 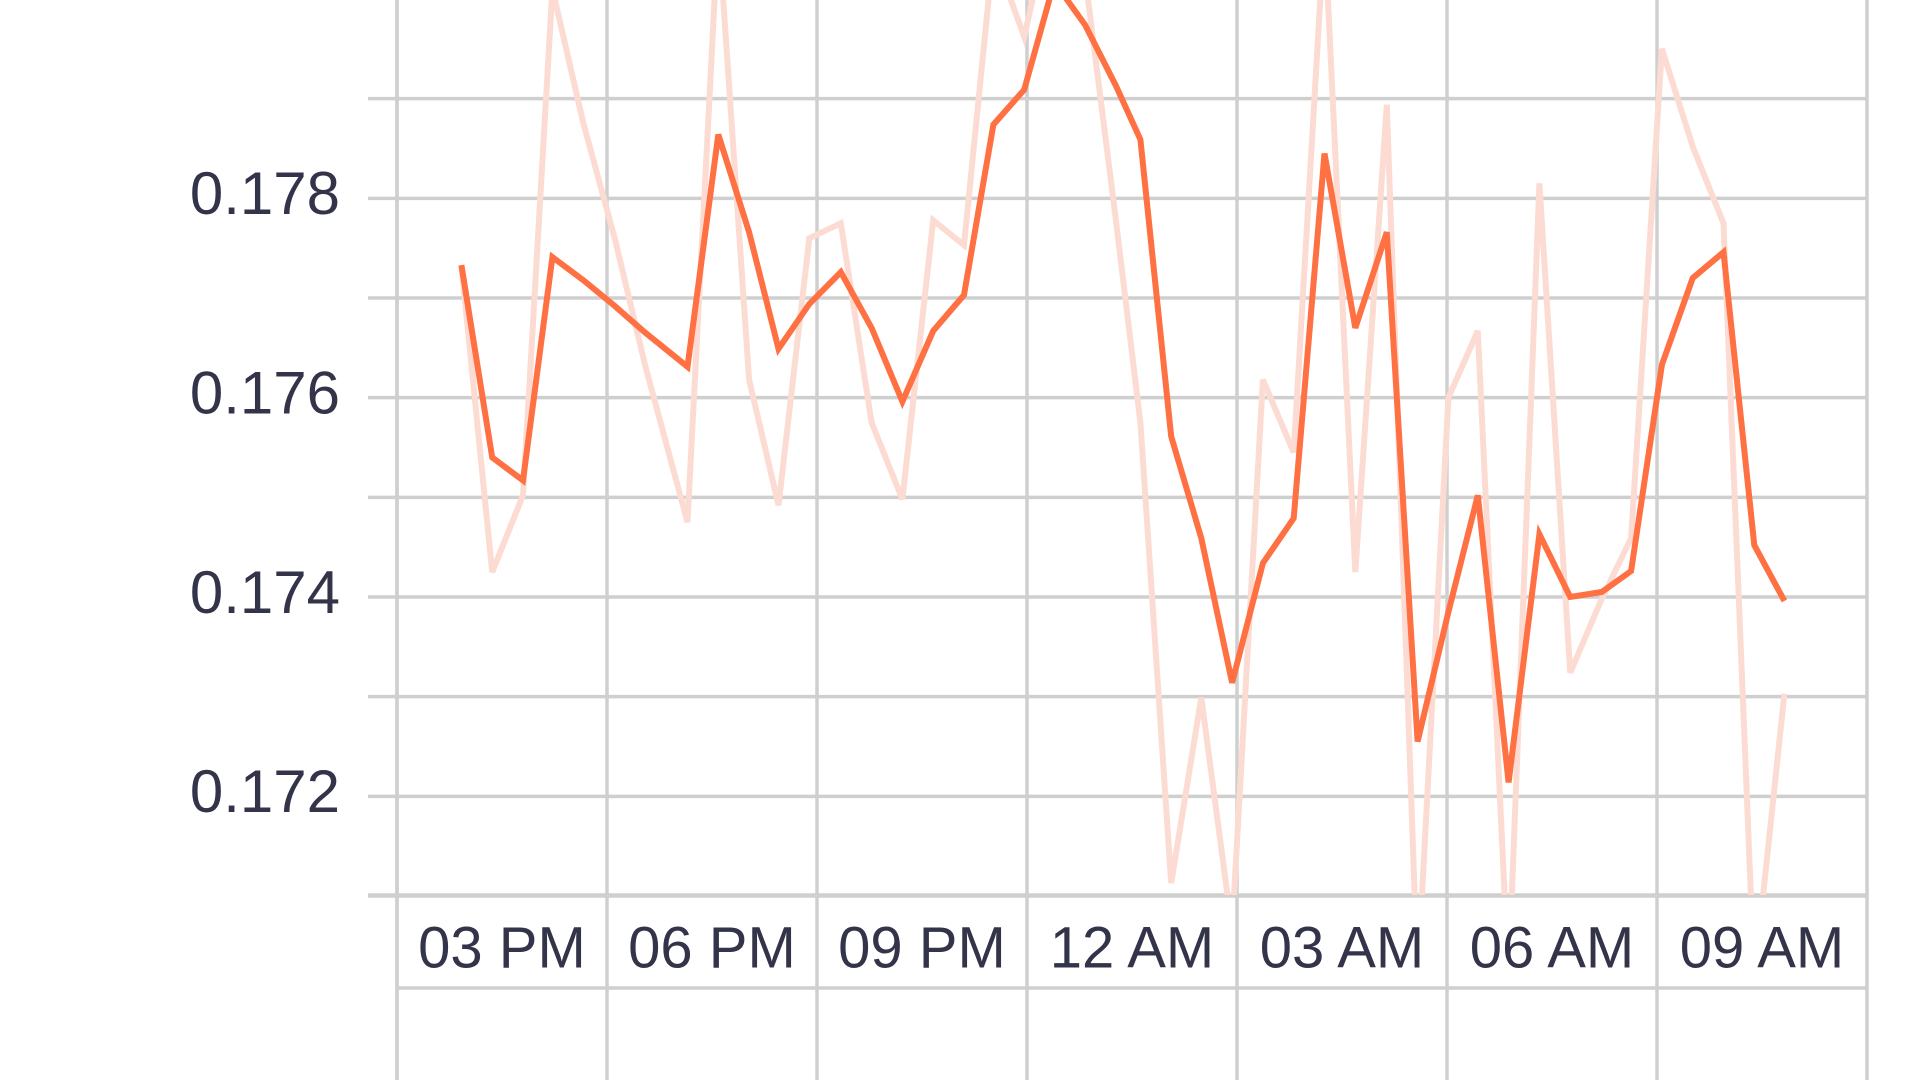 What do you see at coordinates (1762, 947) in the screenshot?
I see `x-tick-label: 09 AM` at bounding box center [1762, 947].